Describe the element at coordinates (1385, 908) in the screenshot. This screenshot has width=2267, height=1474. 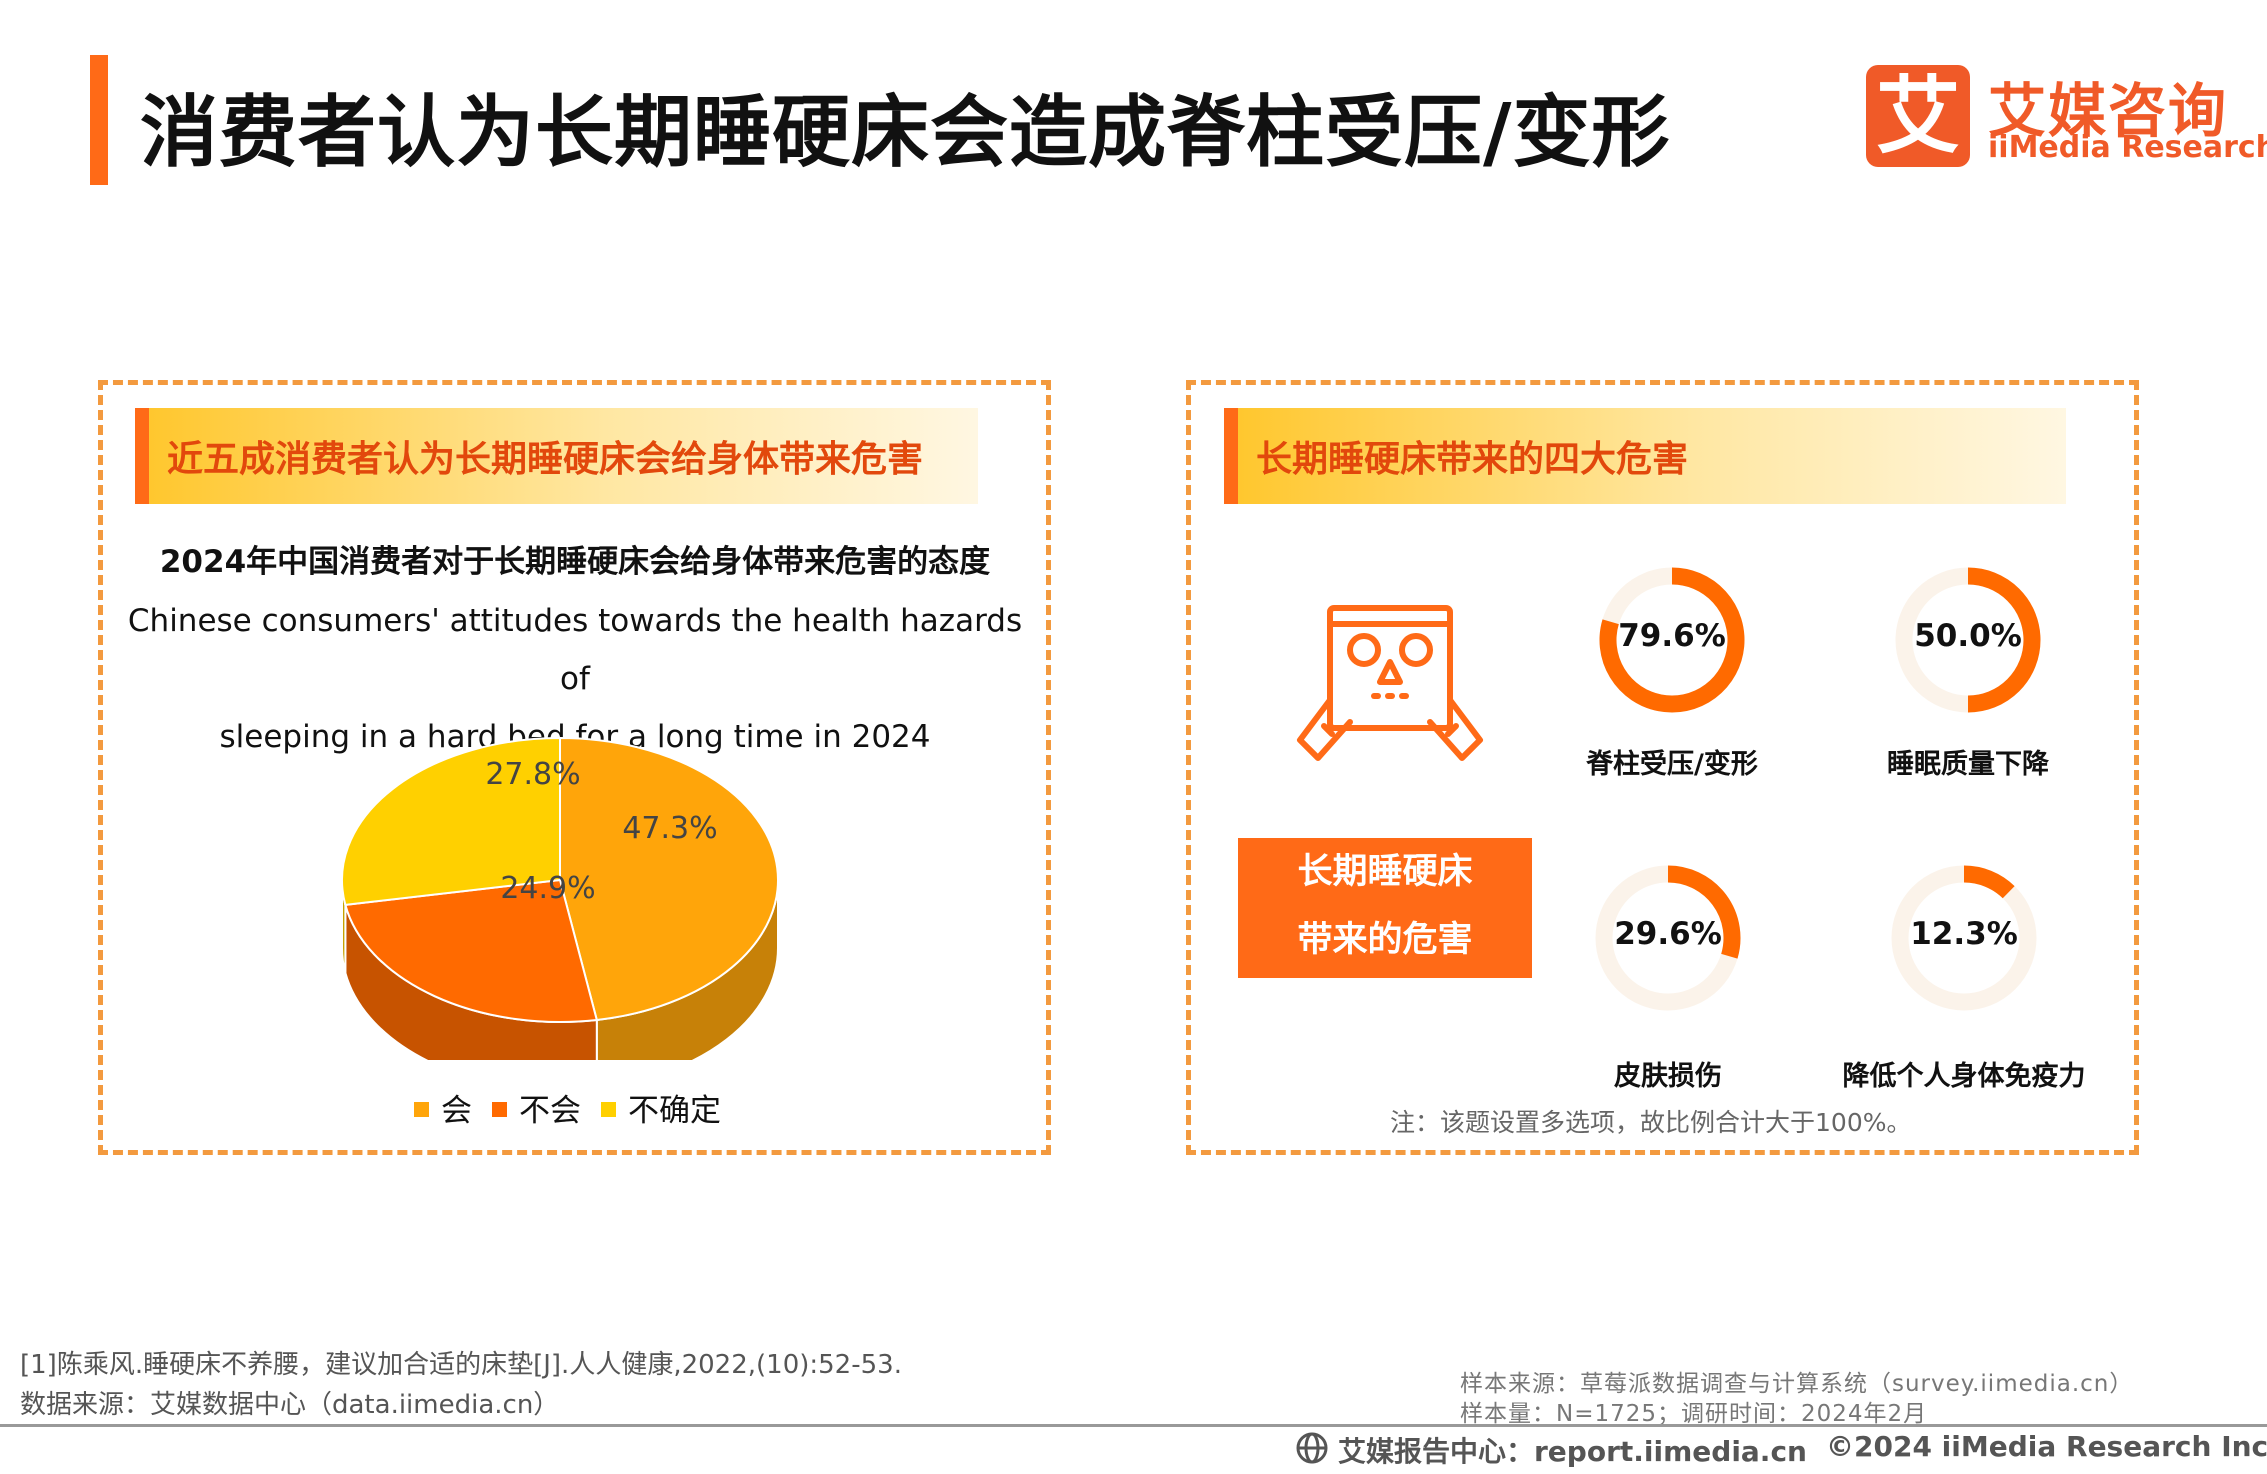
I see `harm-summary-box: 长期睡硬床 带来的危害` at that location.